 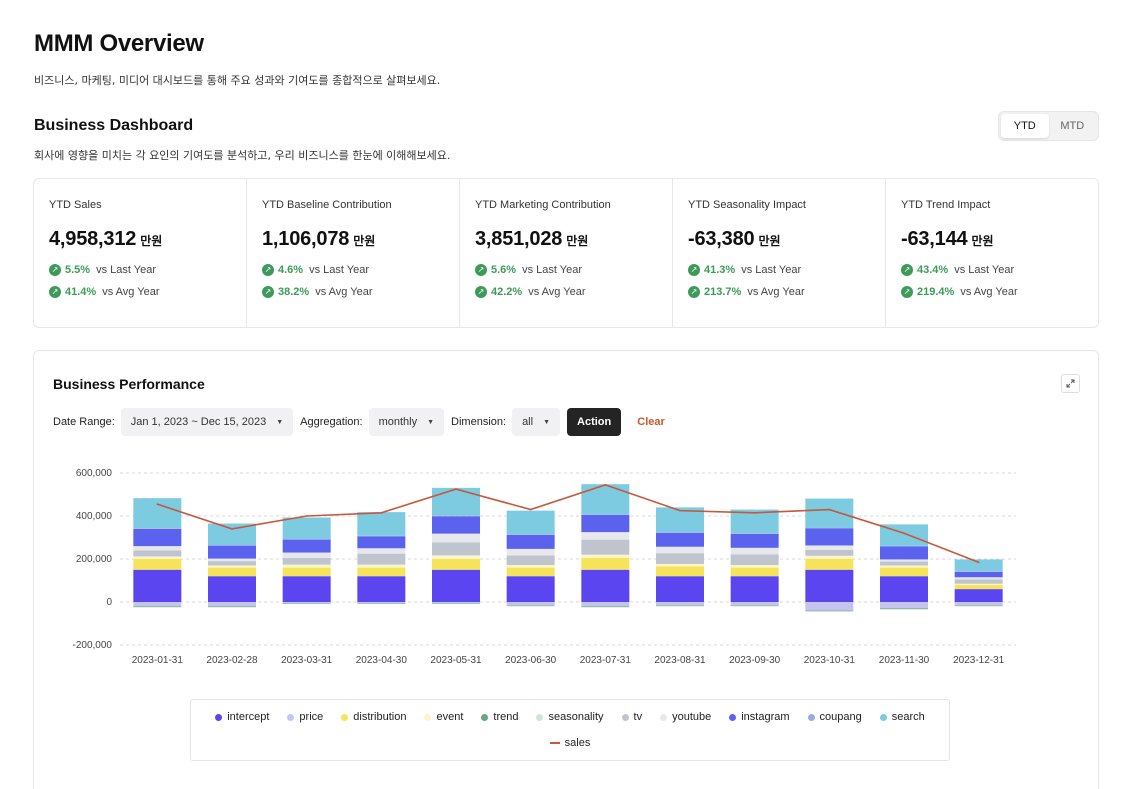 What do you see at coordinates (248, 717) in the screenshot?
I see `legend-label: intercept` at bounding box center [248, 717].